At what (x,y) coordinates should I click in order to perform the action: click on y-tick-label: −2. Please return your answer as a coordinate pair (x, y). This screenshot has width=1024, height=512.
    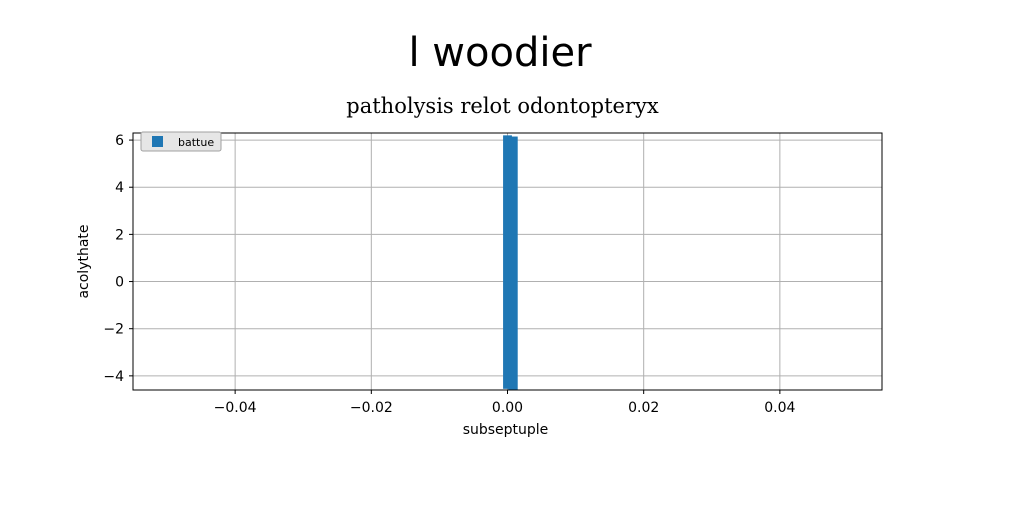
    Looking at the image, I should click on (113, 330).